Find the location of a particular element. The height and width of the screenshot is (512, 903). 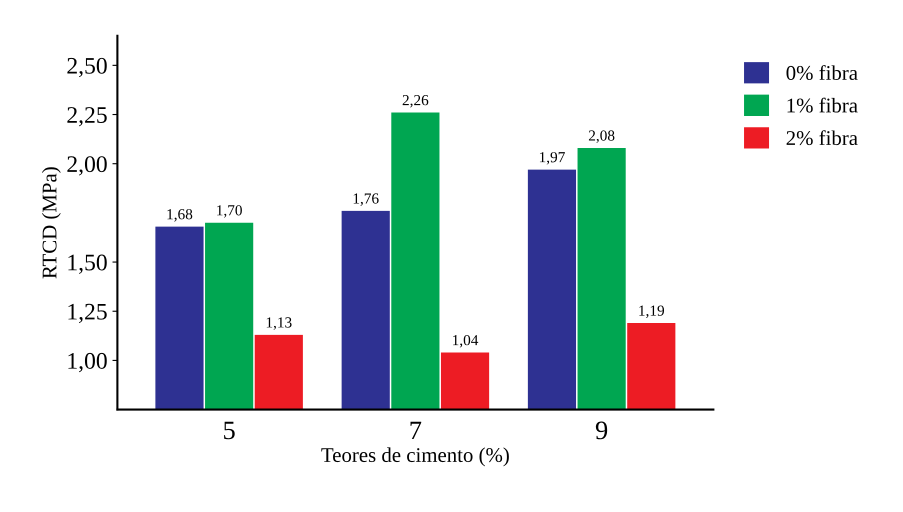

y-tick-label: 1,25 is located at coordinates (87, 314).